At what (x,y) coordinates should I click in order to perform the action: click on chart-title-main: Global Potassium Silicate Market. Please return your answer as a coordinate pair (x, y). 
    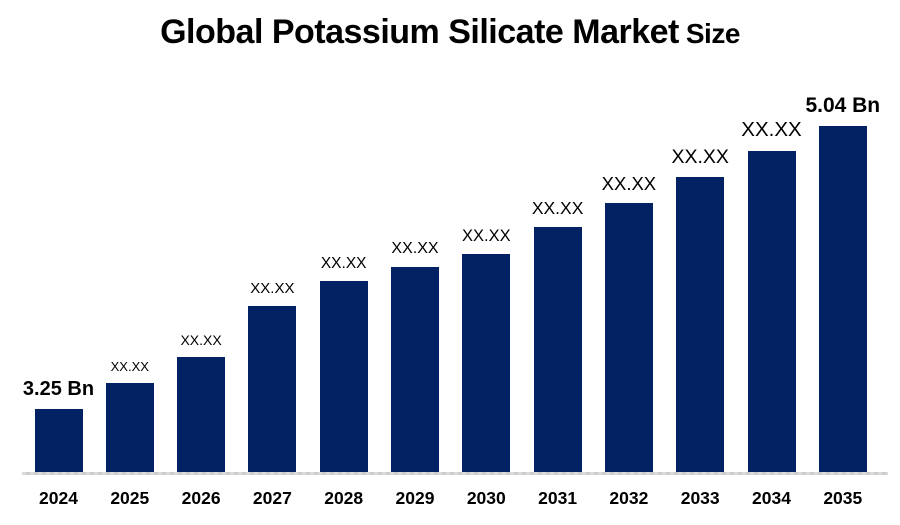
    Looking at the image, I should click on (419, 32).